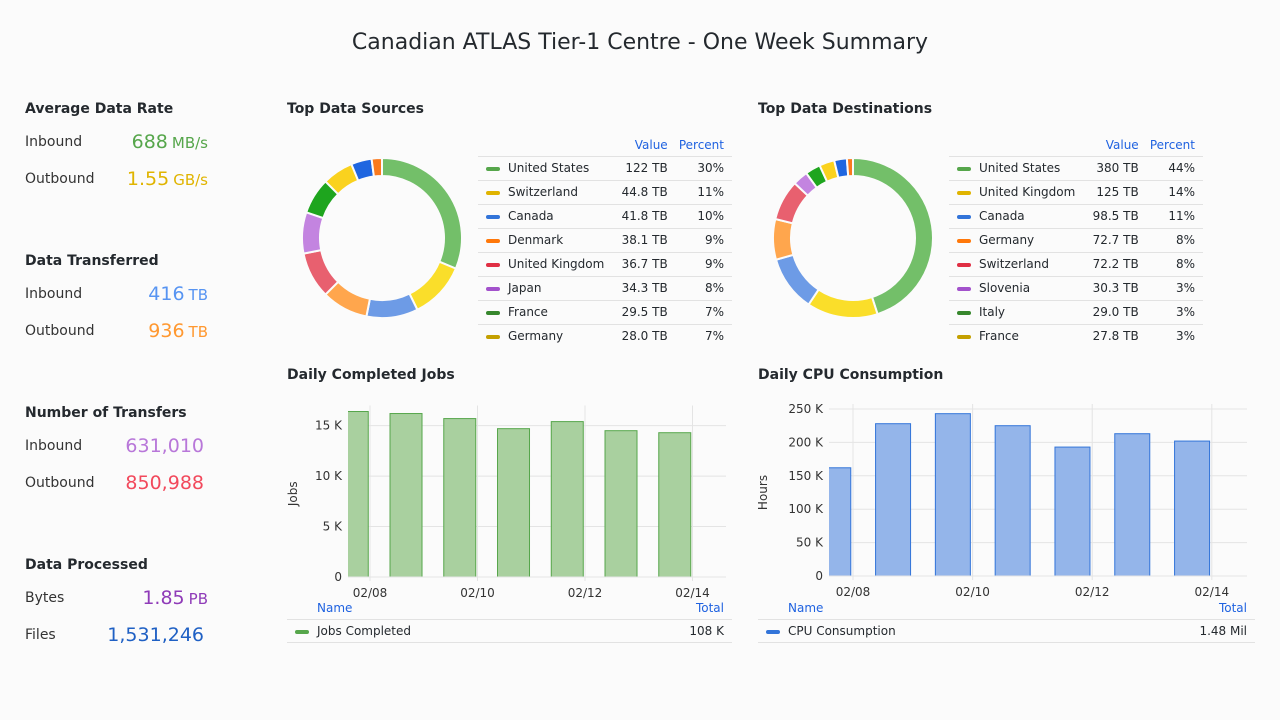  What do you see at coordinates (1076, 215) in the screenshot?
I see `legend-row: Canada 98.5 TB 11%` at bounding box center [1076, 215].